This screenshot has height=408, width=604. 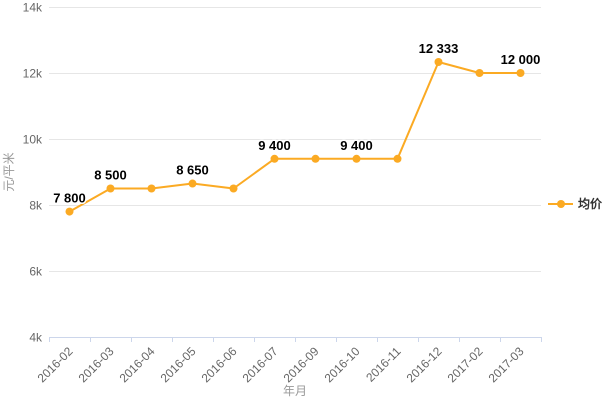 I want to click on y-axis-tick-label: 10k, so click(x=33, y=140).